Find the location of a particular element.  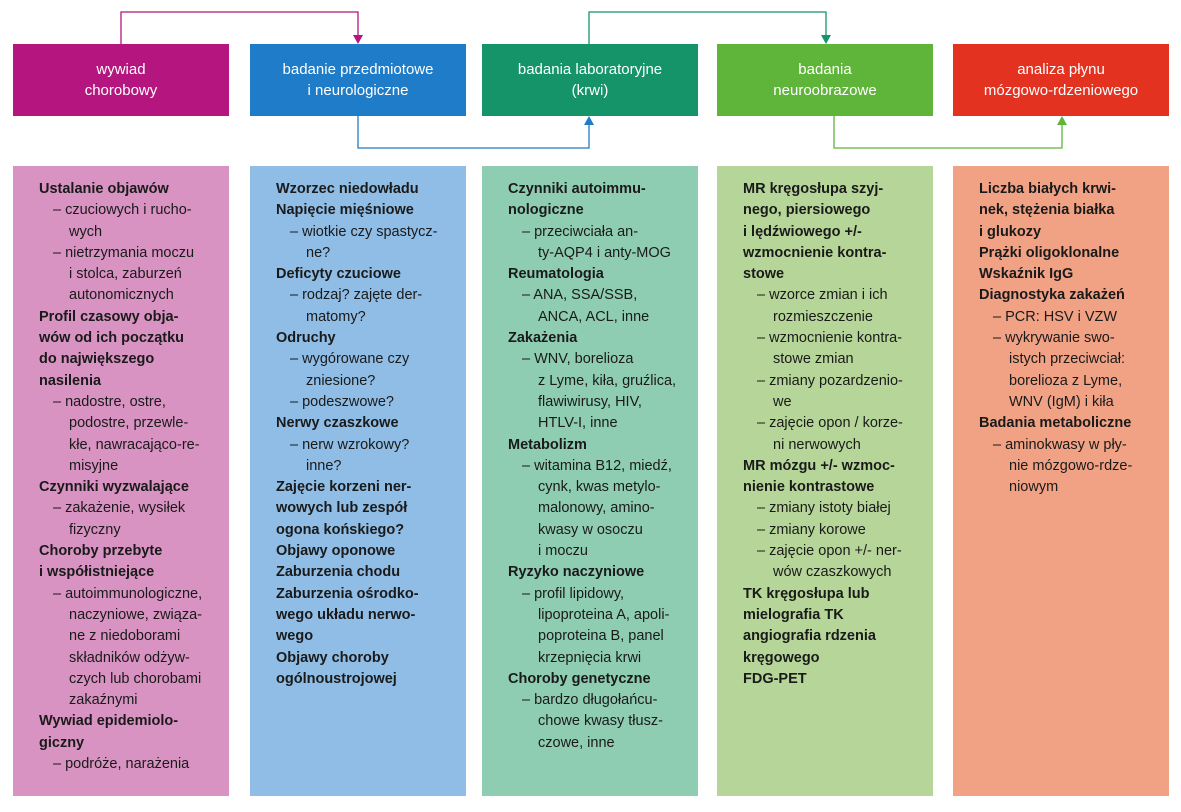

list-item: – nietrzymania moczu is located at coordinates (124, 252).